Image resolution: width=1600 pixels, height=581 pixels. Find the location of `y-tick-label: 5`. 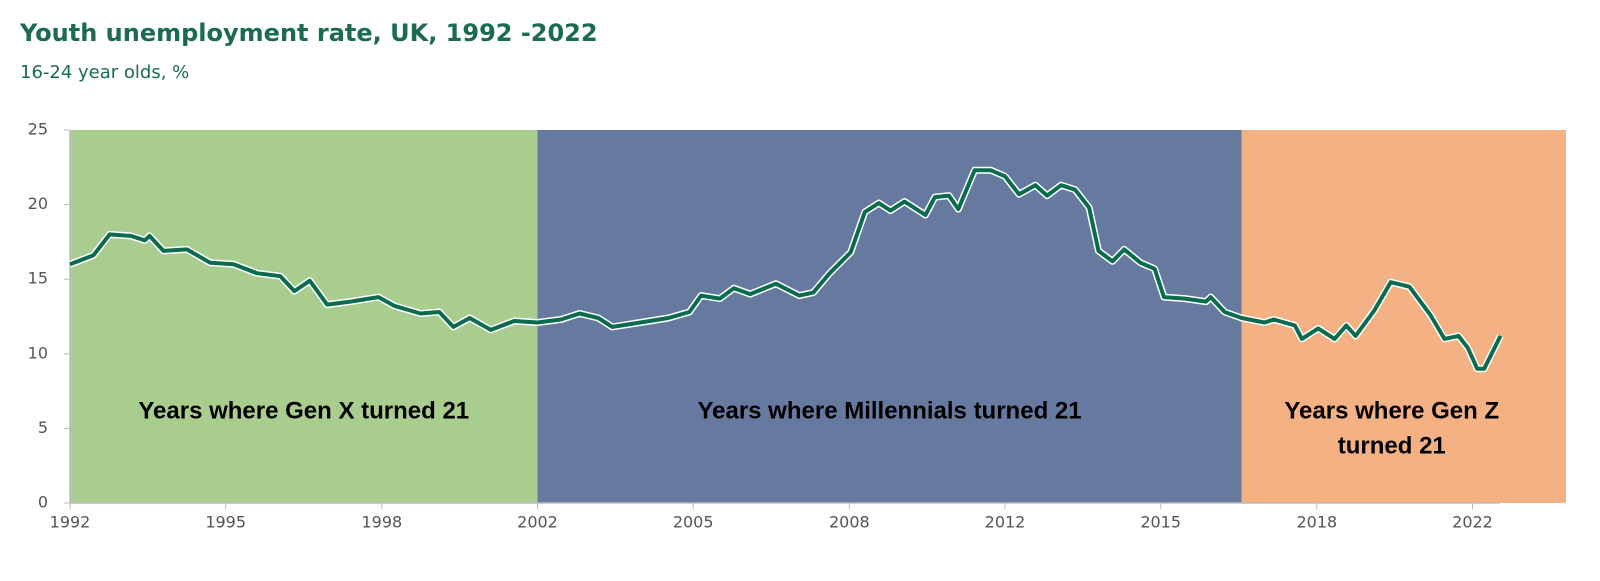

y-tick-label: 5 is located at coordinates (43, 427).